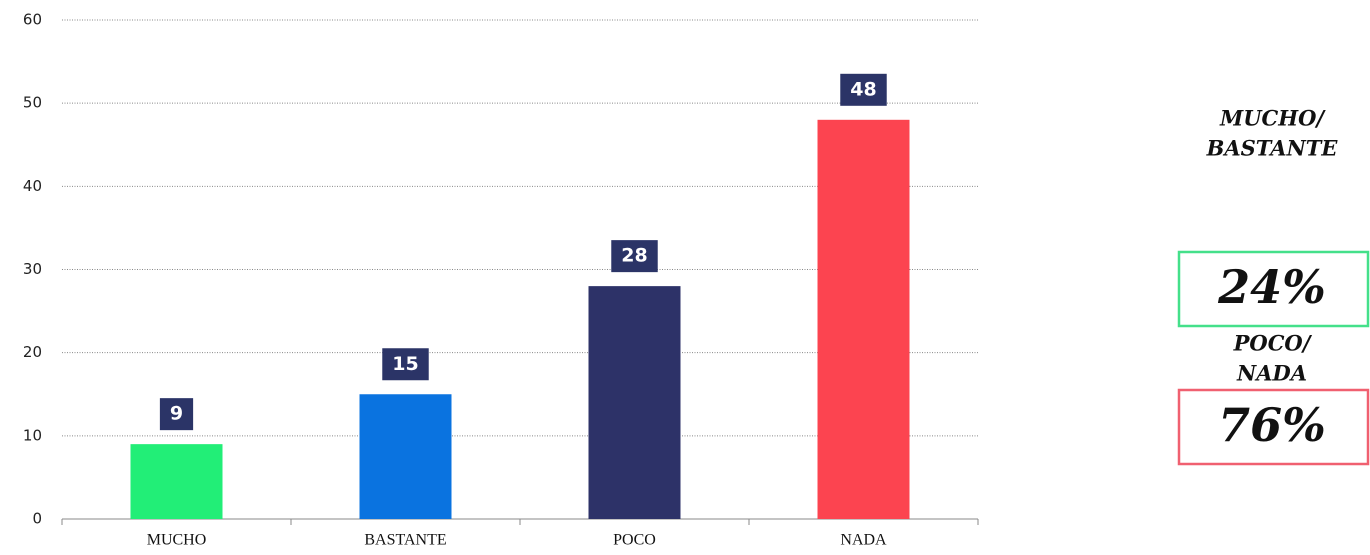 The image size is (1370, 555). I want to click on y-tick-label: 30, so click(32, 269).